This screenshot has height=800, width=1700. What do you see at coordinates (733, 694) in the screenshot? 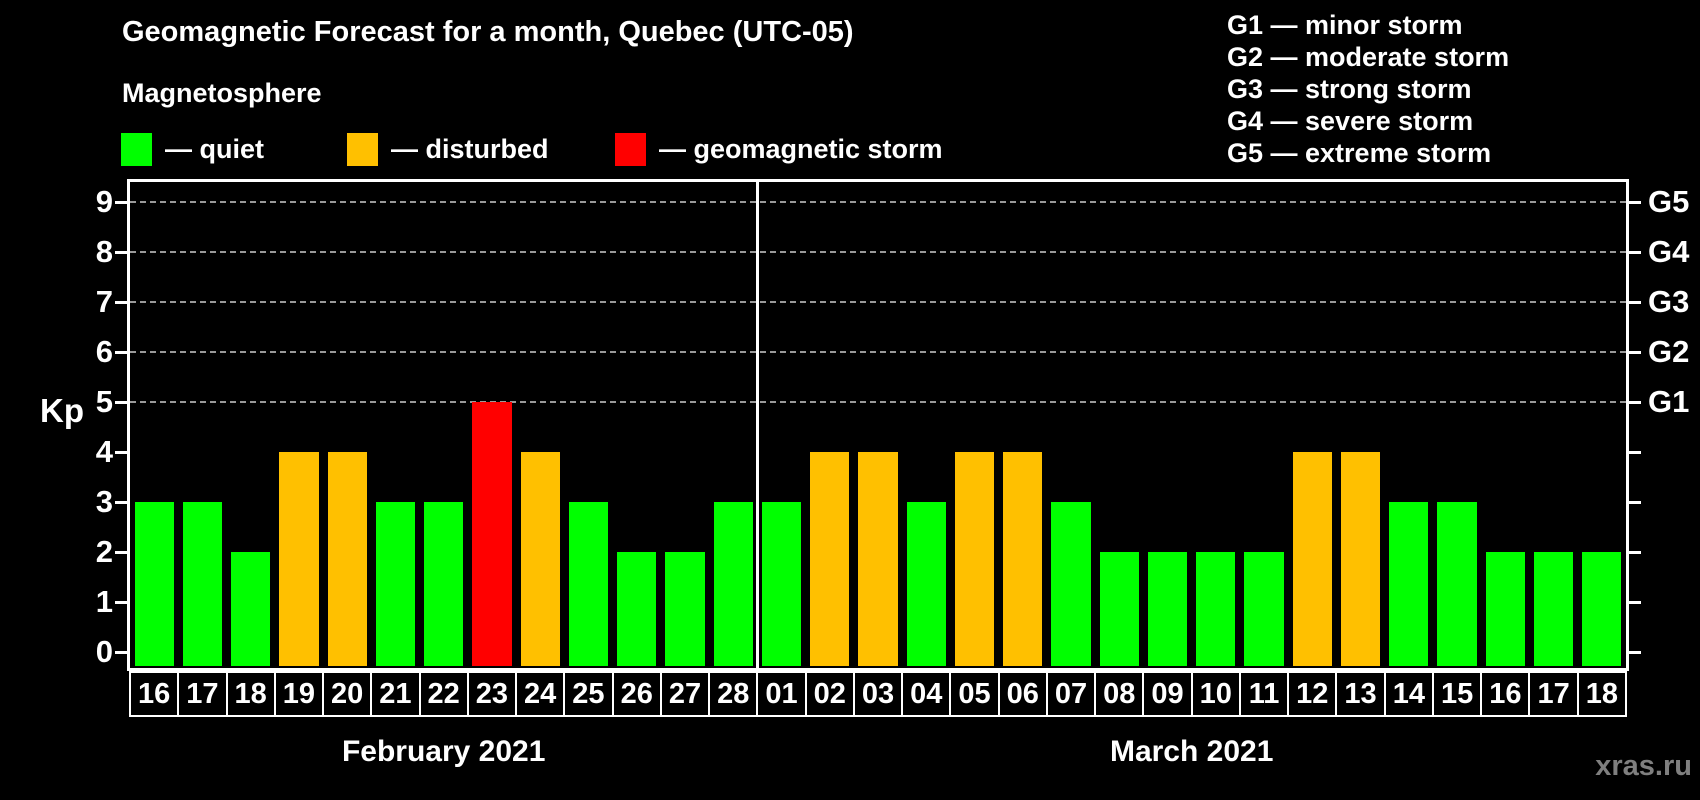
I see `date-cell: 28` at bounding box center [733, 694].